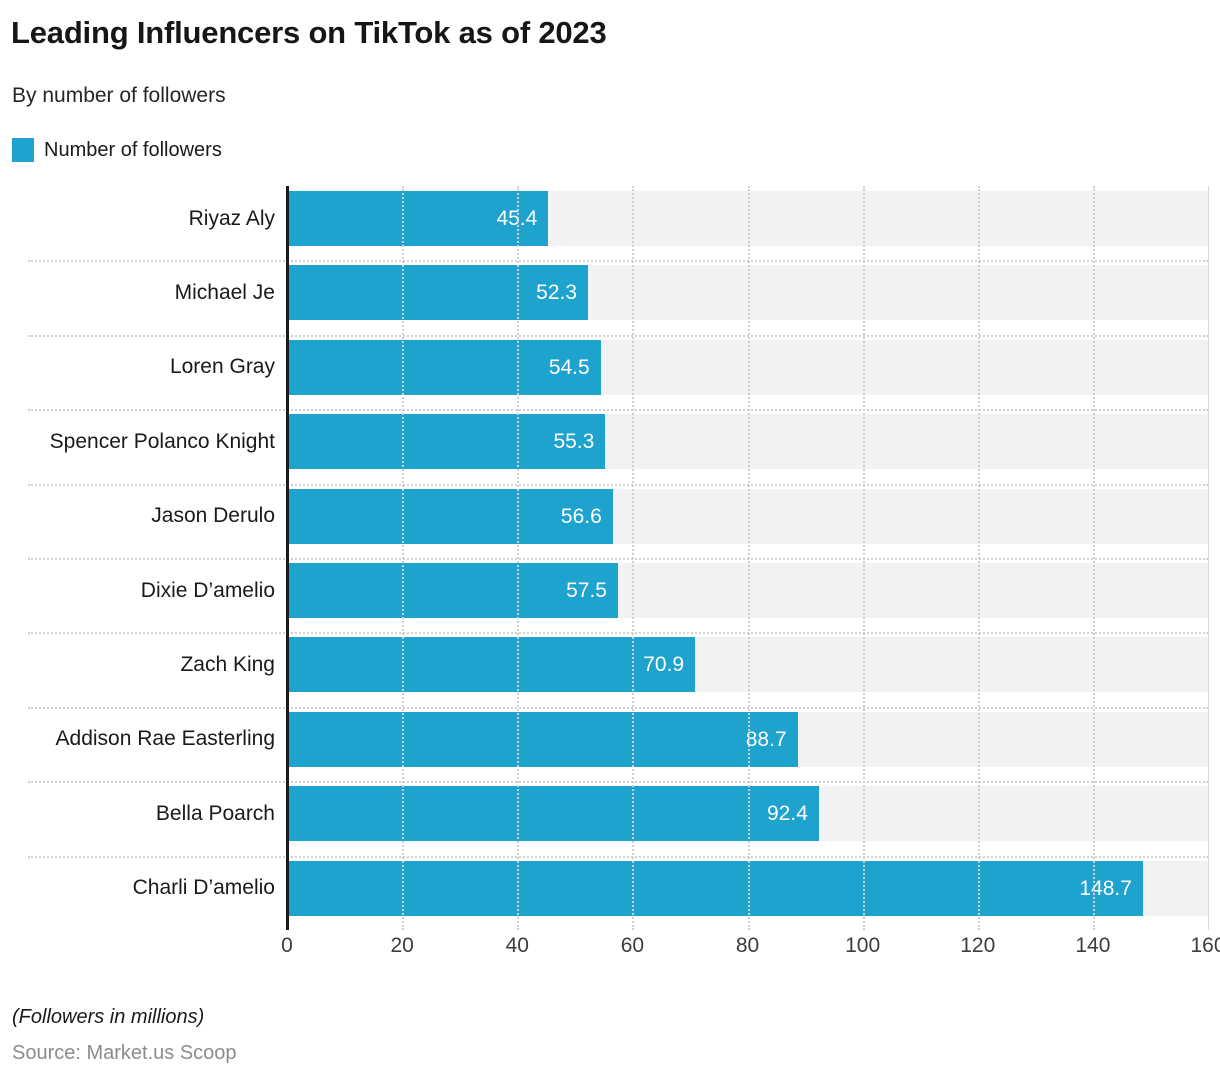 This screenshot has width=1220, height=1082. Describe the element at coordinates (418, 218) in the screenshot. I see `bar: 45.4` at that location.